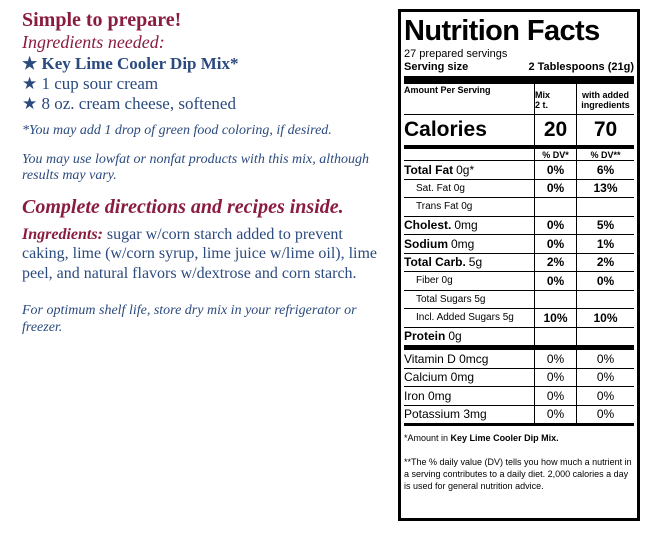 This screenshot has height=534, width=658. I want to click on nutrient-name: Protein, so click(425, 336).